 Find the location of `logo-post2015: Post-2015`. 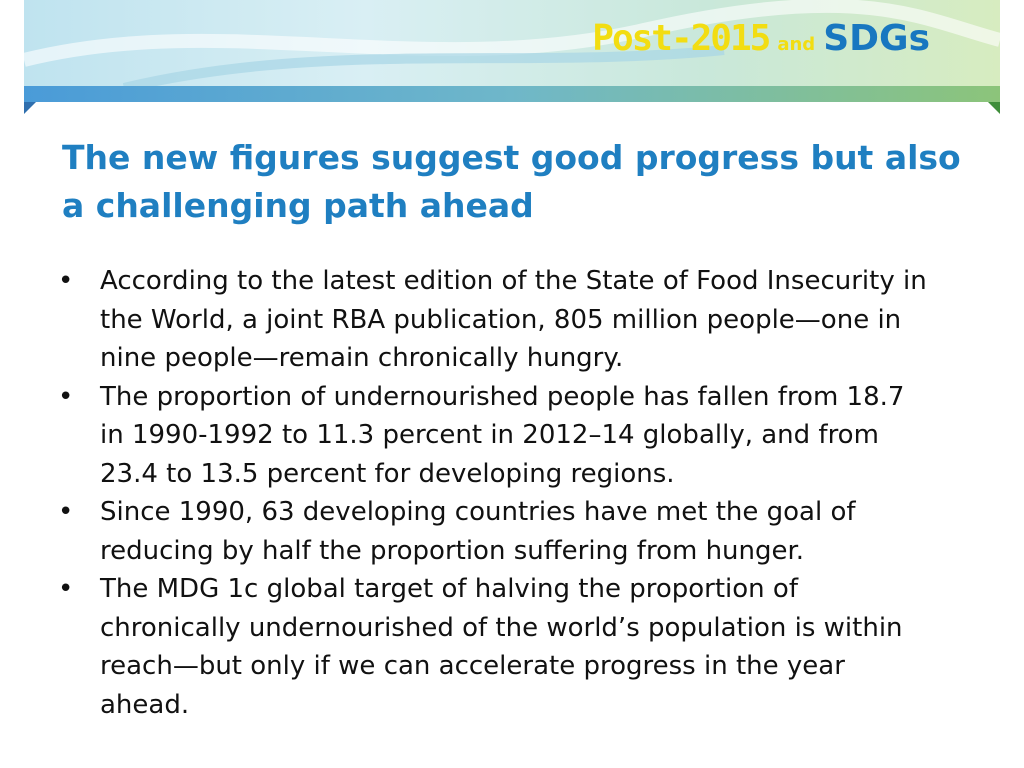

logo-post2015: Post-2015 is located at coordinates (681, 38).